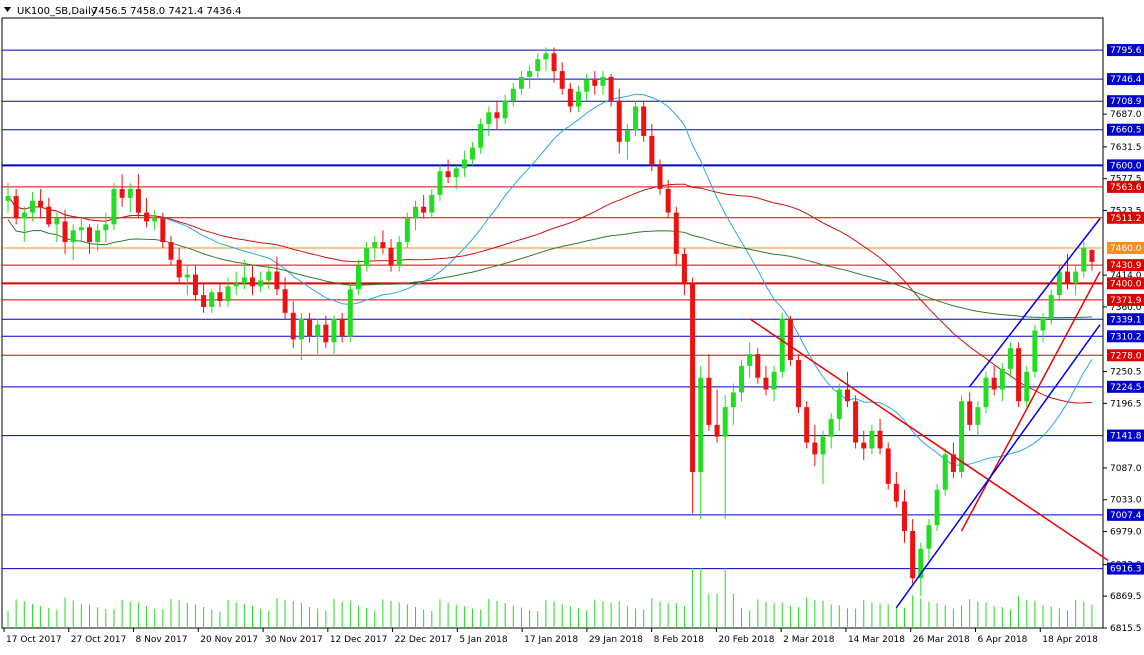 The width and height of the screenshot is (1144, 655). What do you see at coordinates (1126, 180) in the screenshot?
I see `y-tick-label: 7577.5` at bounding box center [1126, 180].